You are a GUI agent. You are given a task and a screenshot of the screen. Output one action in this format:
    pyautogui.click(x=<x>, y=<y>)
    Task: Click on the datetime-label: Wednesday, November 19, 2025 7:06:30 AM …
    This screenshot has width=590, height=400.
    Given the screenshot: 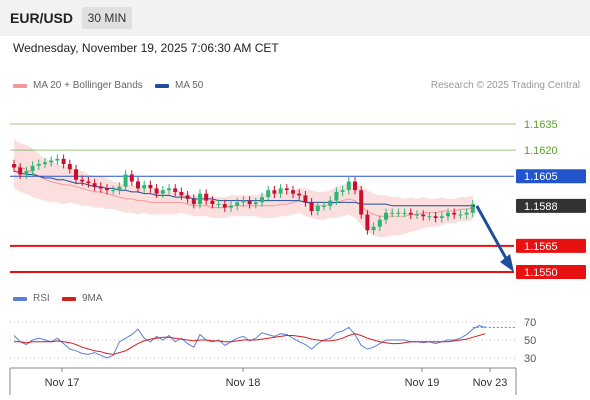 What is the action you would take?
    pyautogui.click(x=146, y=48)
    